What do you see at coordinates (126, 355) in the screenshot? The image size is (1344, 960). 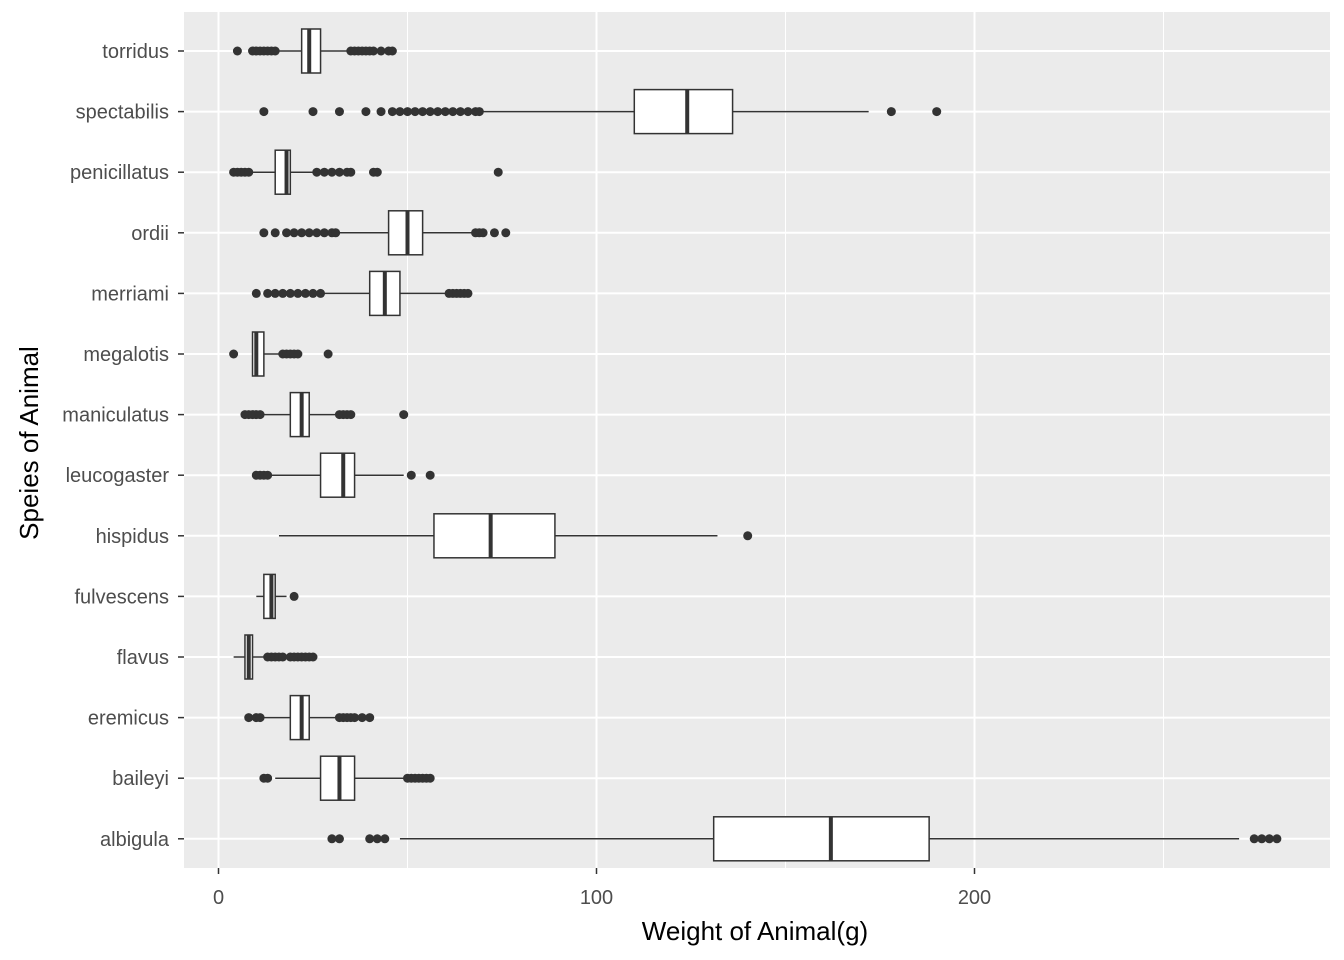 I see `y-tick-label: megalotis` at bounding box center [126, 355].